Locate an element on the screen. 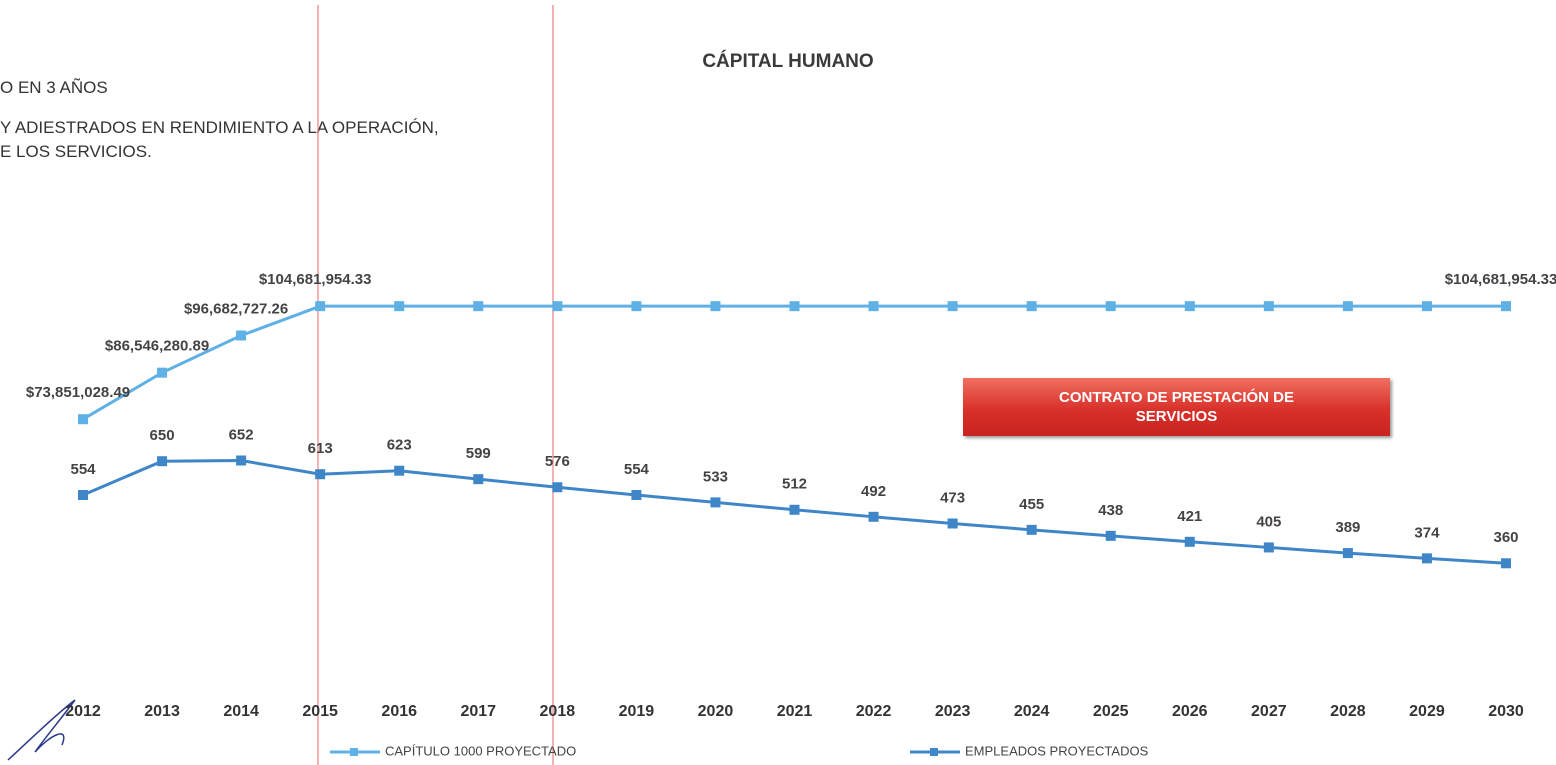  x-tick-label: 2027 is located at coordinates (1269, 711).